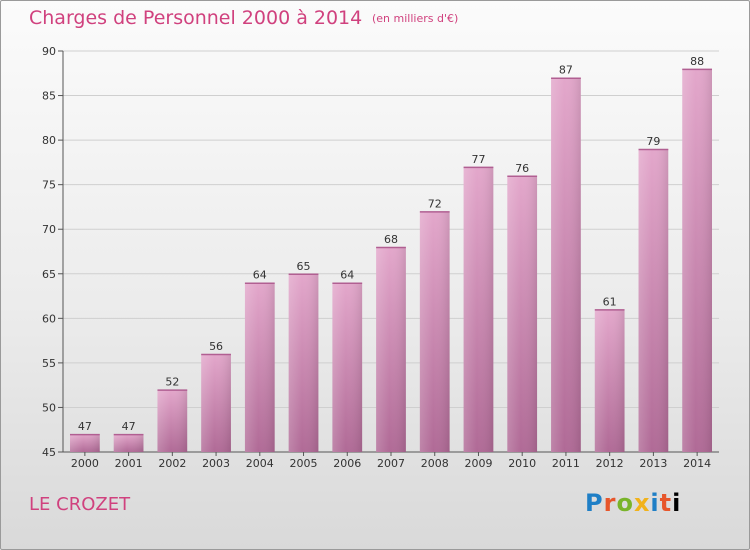 The image size is (750, 550). What do you see at coordinates (172, 382) in the screenshot?
I see `data-label-2002: 52` at bounding box center [172, 382].